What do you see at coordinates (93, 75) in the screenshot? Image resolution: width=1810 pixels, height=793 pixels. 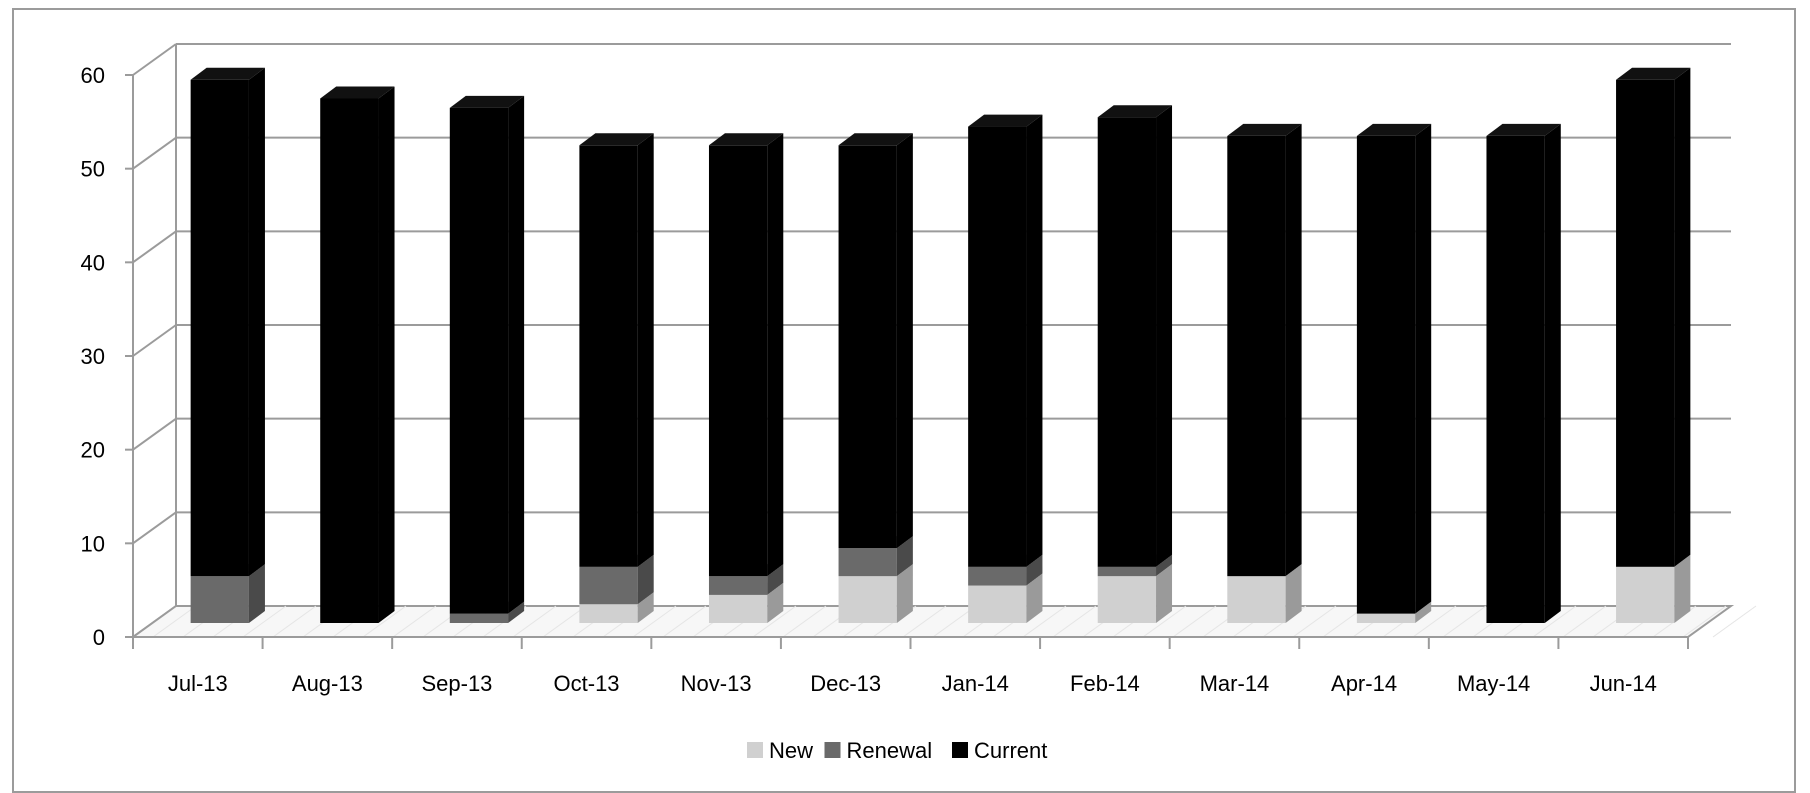 I see `y-tick-label: 60` at bounding box center [93, 75].